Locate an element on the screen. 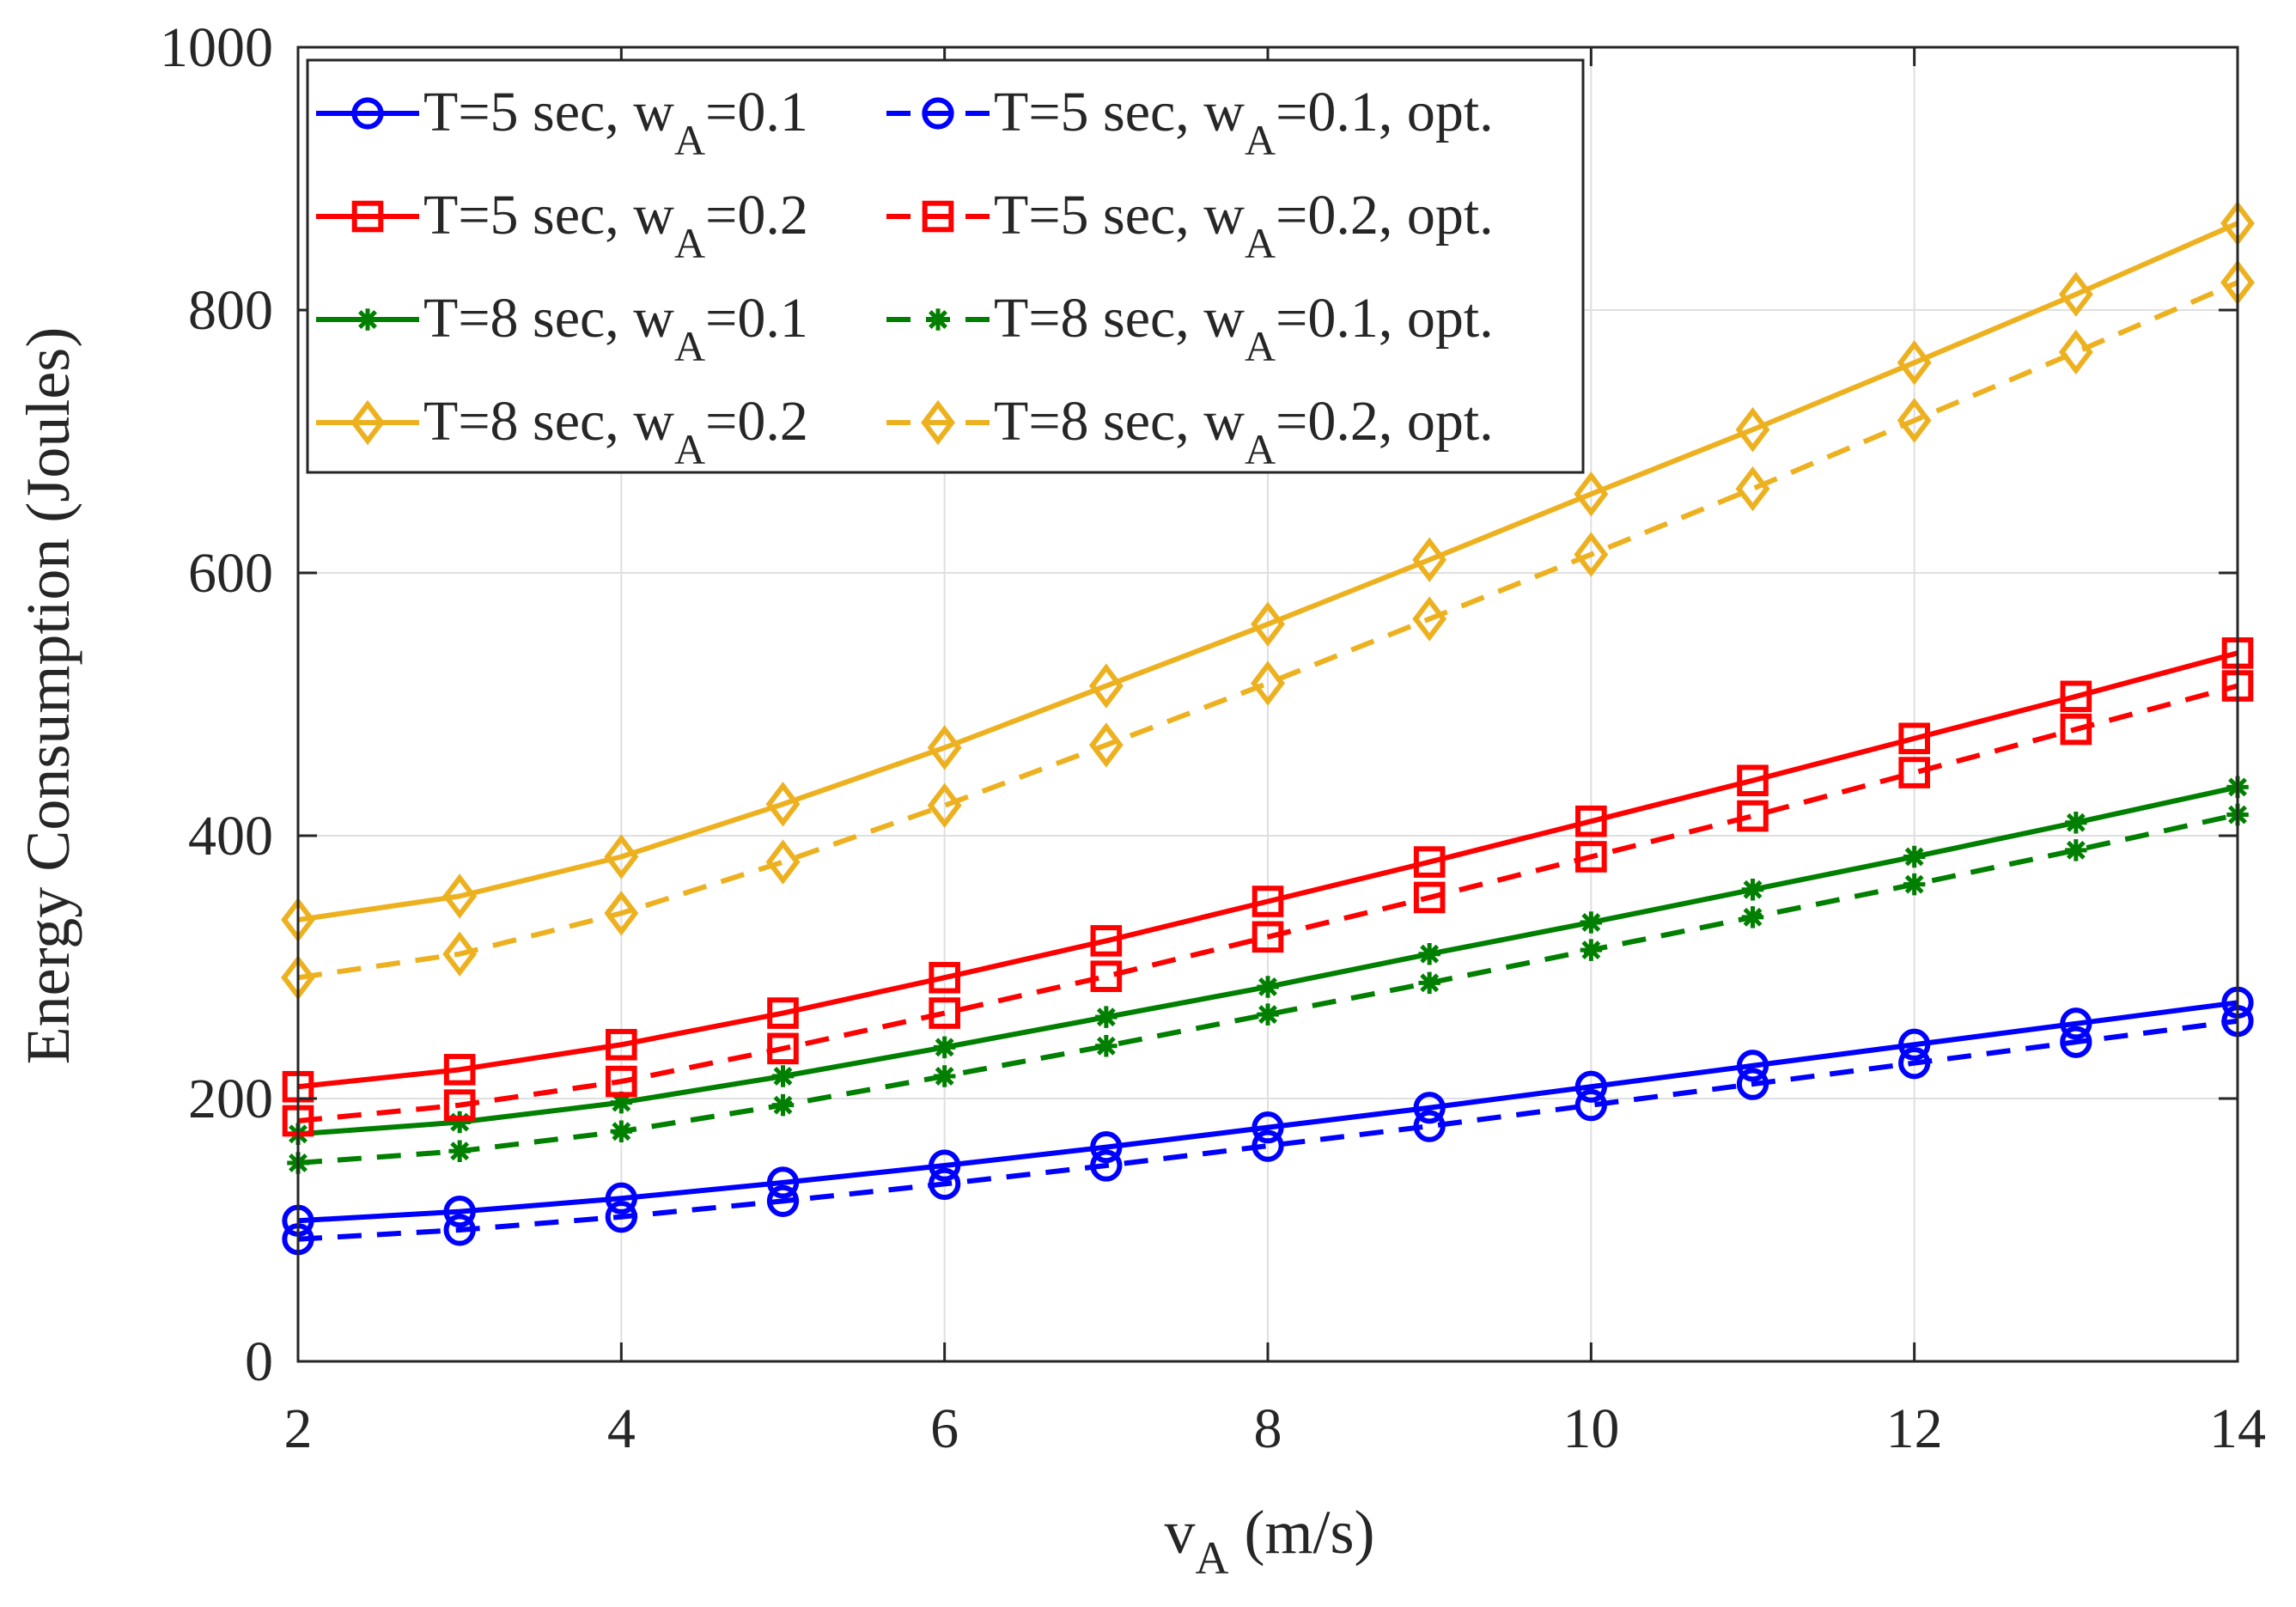  legend-label: T=8 sec, wA=0.1, opt. is located at coordinates (1244, 328).